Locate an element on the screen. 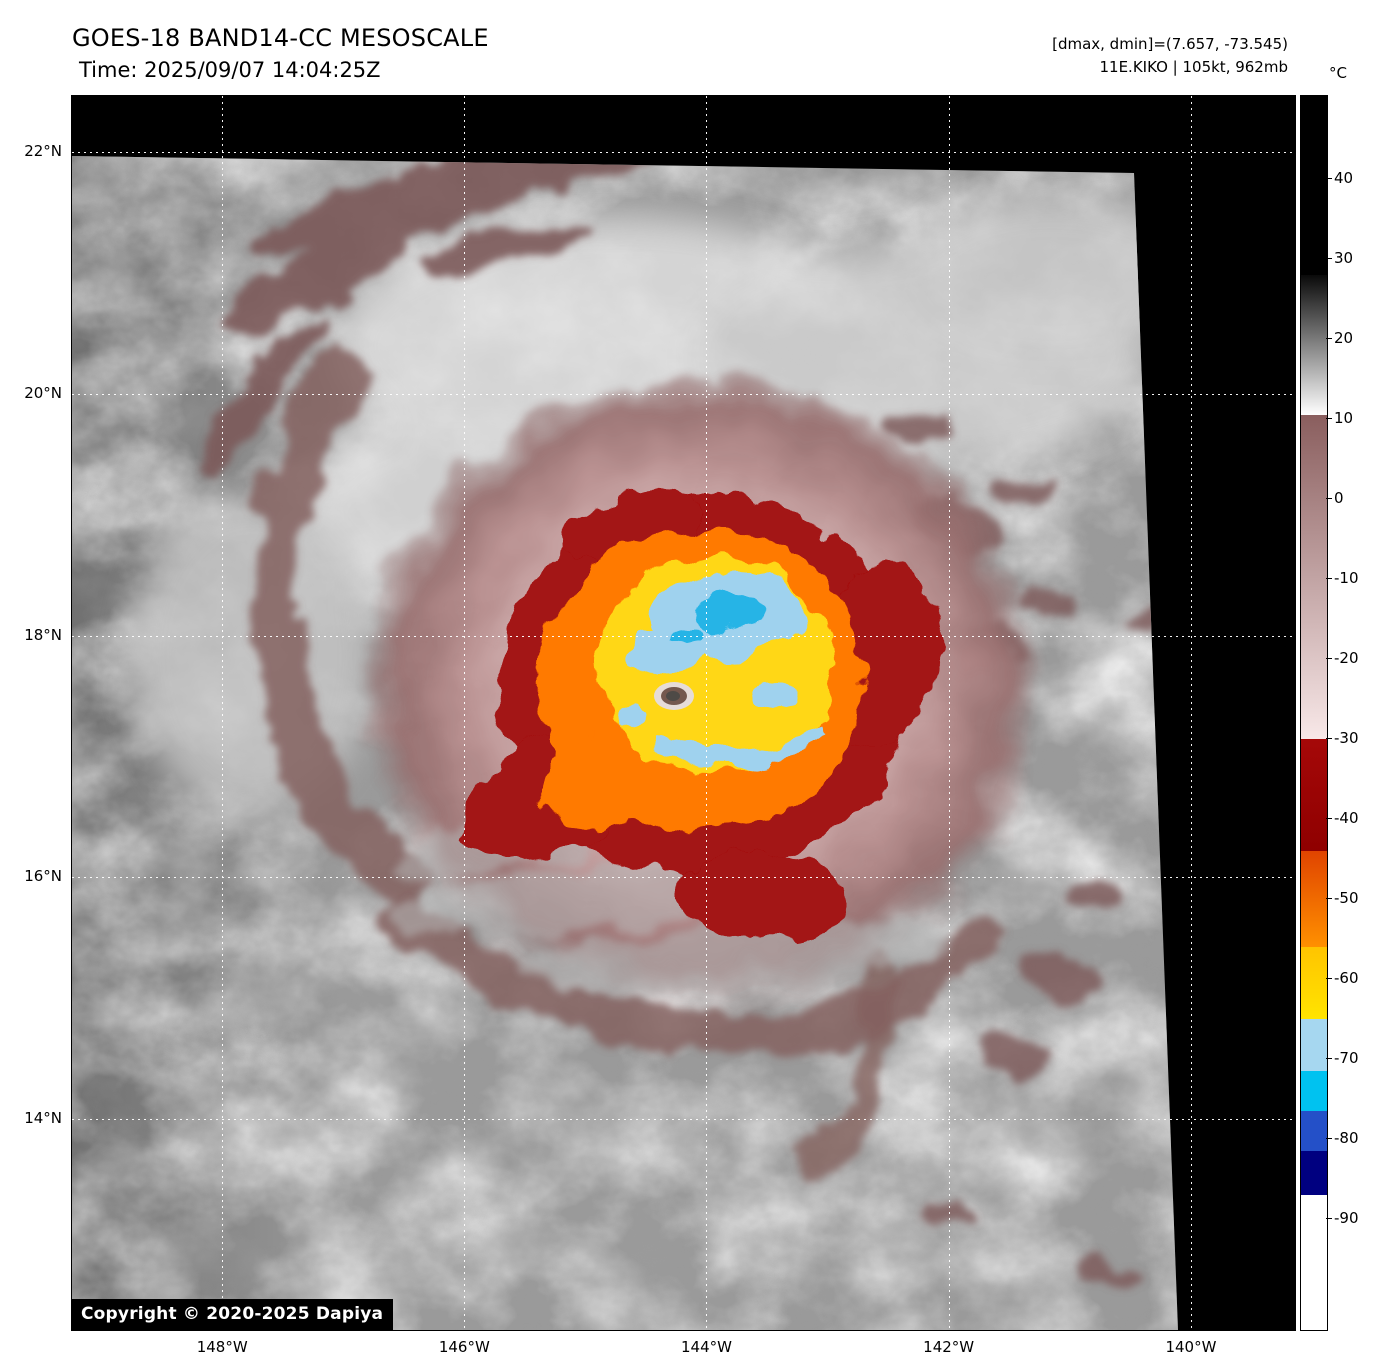 This screenshot has width=1390, height=1359. lon-axis: 148°W 146°W 144°W 142°W 140°W is located at coordinates (683, 1348).